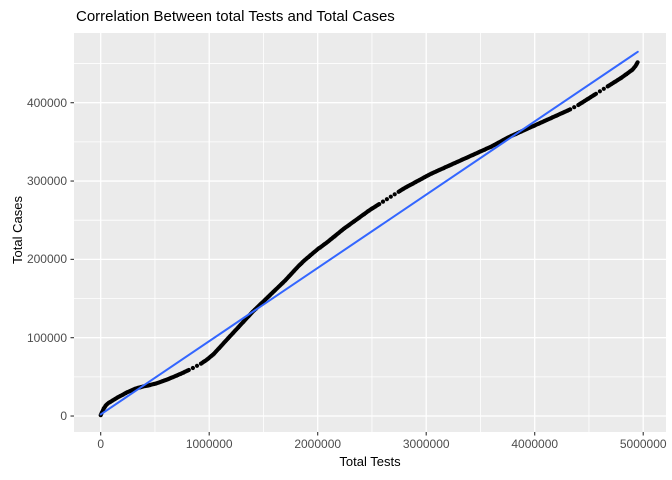 This screenshot has width=672, height=480. I want to click on x-tick-label: 2000000, so click(318, 444).